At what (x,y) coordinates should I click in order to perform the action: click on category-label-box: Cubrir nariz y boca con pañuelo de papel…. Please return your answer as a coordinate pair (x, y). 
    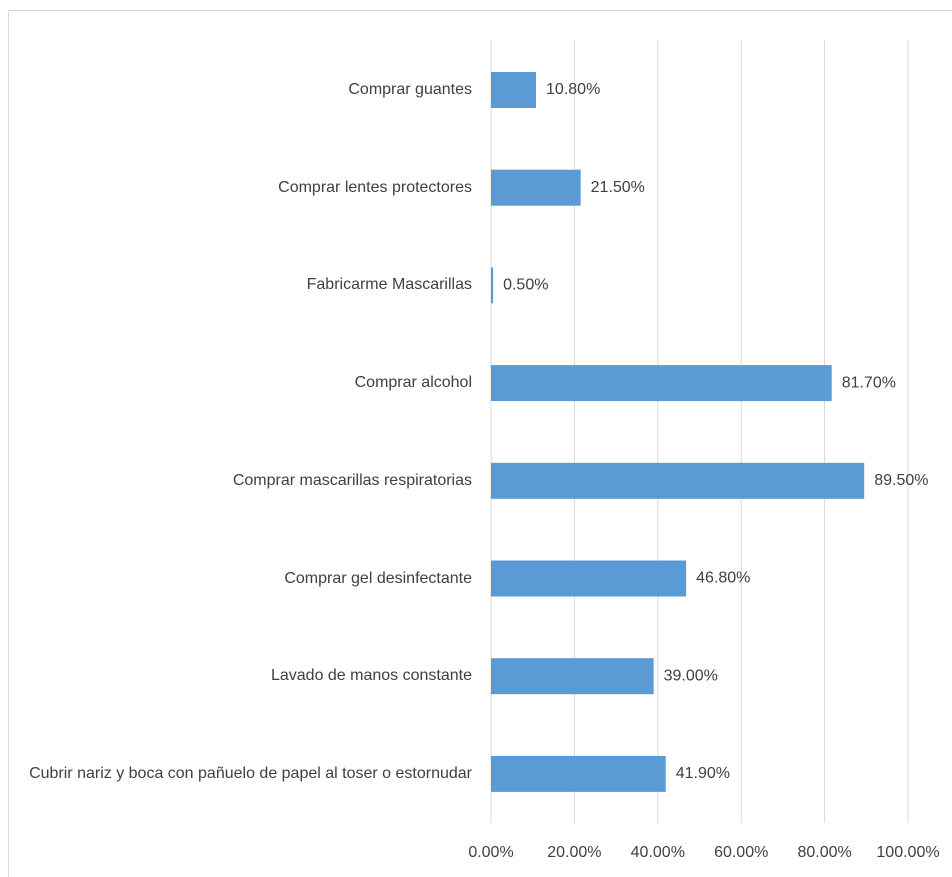
    Looking at the image, I should click on (242, 774).